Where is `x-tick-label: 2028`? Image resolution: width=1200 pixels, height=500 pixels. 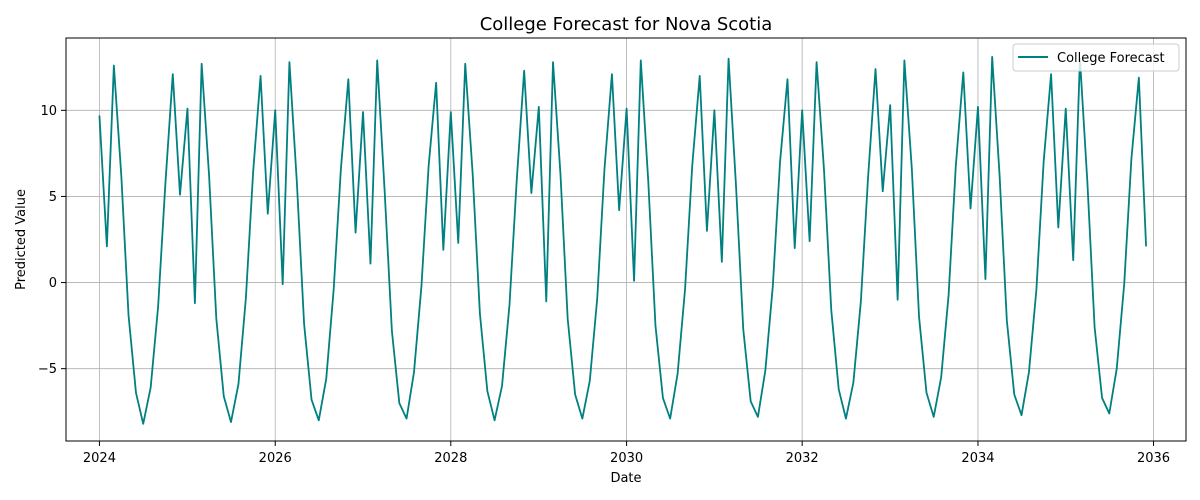
x-tick-label: 2028 is located at coordinates (450, 458).